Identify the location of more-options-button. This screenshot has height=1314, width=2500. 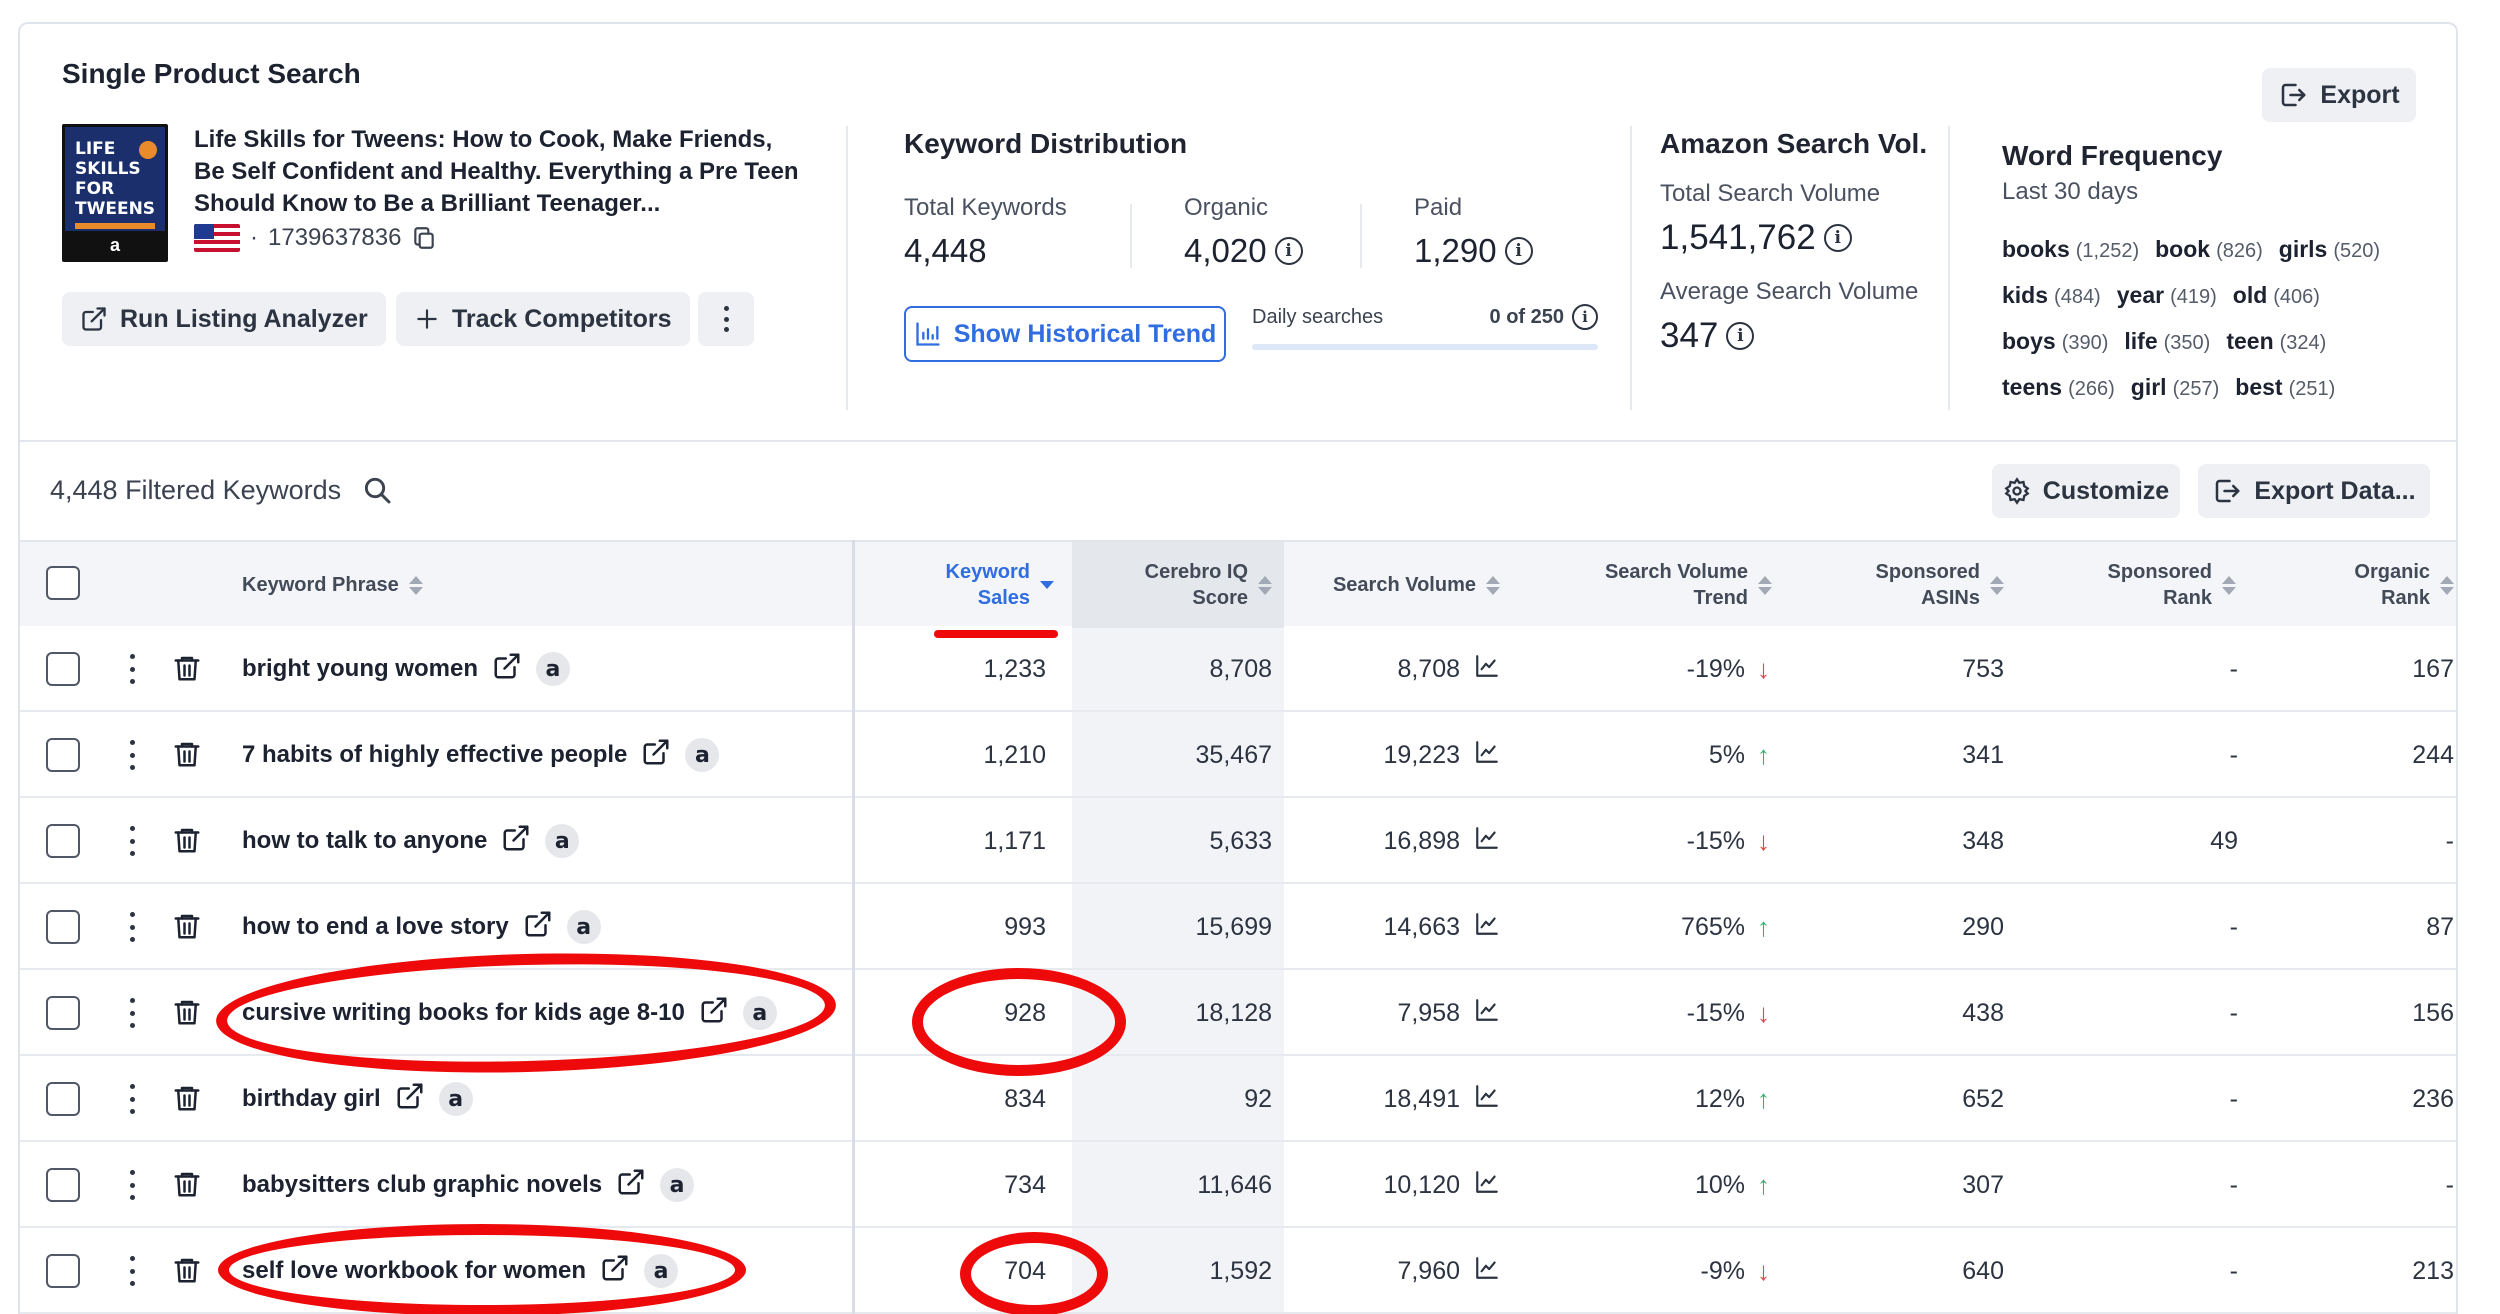
(726, 319).